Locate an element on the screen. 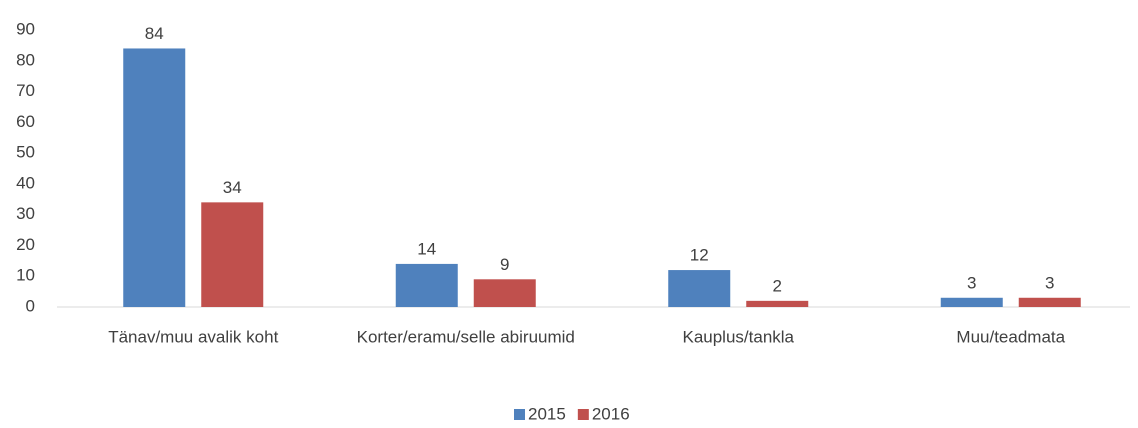 This screenshot has height=428, width=1138. data-label: 84 is located at coordinates (154, 33).